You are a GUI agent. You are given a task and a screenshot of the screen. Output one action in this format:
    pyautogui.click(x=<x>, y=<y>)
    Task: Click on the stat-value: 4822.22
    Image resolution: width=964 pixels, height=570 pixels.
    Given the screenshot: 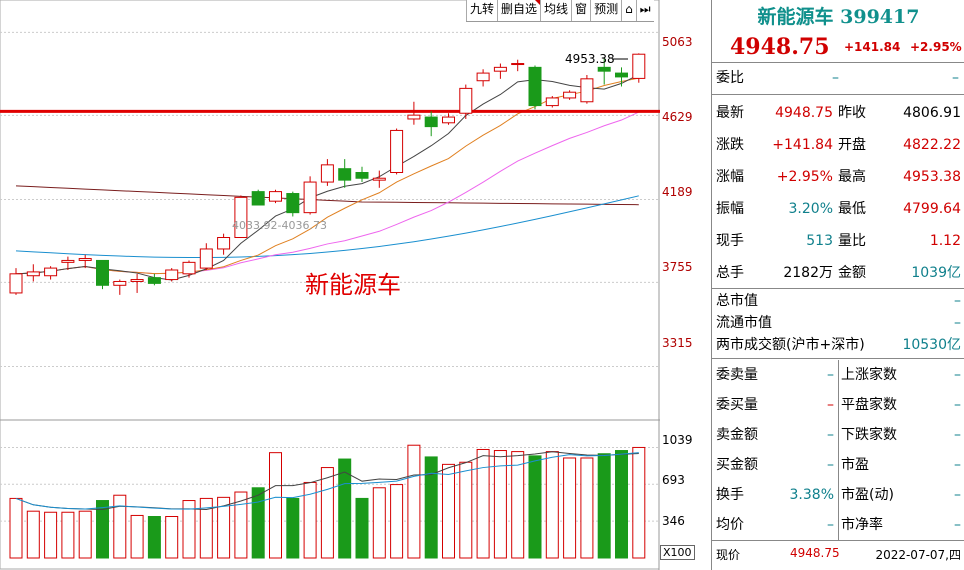 What is the action you would take?
    pyautogui.click(x=932, y=145)
    